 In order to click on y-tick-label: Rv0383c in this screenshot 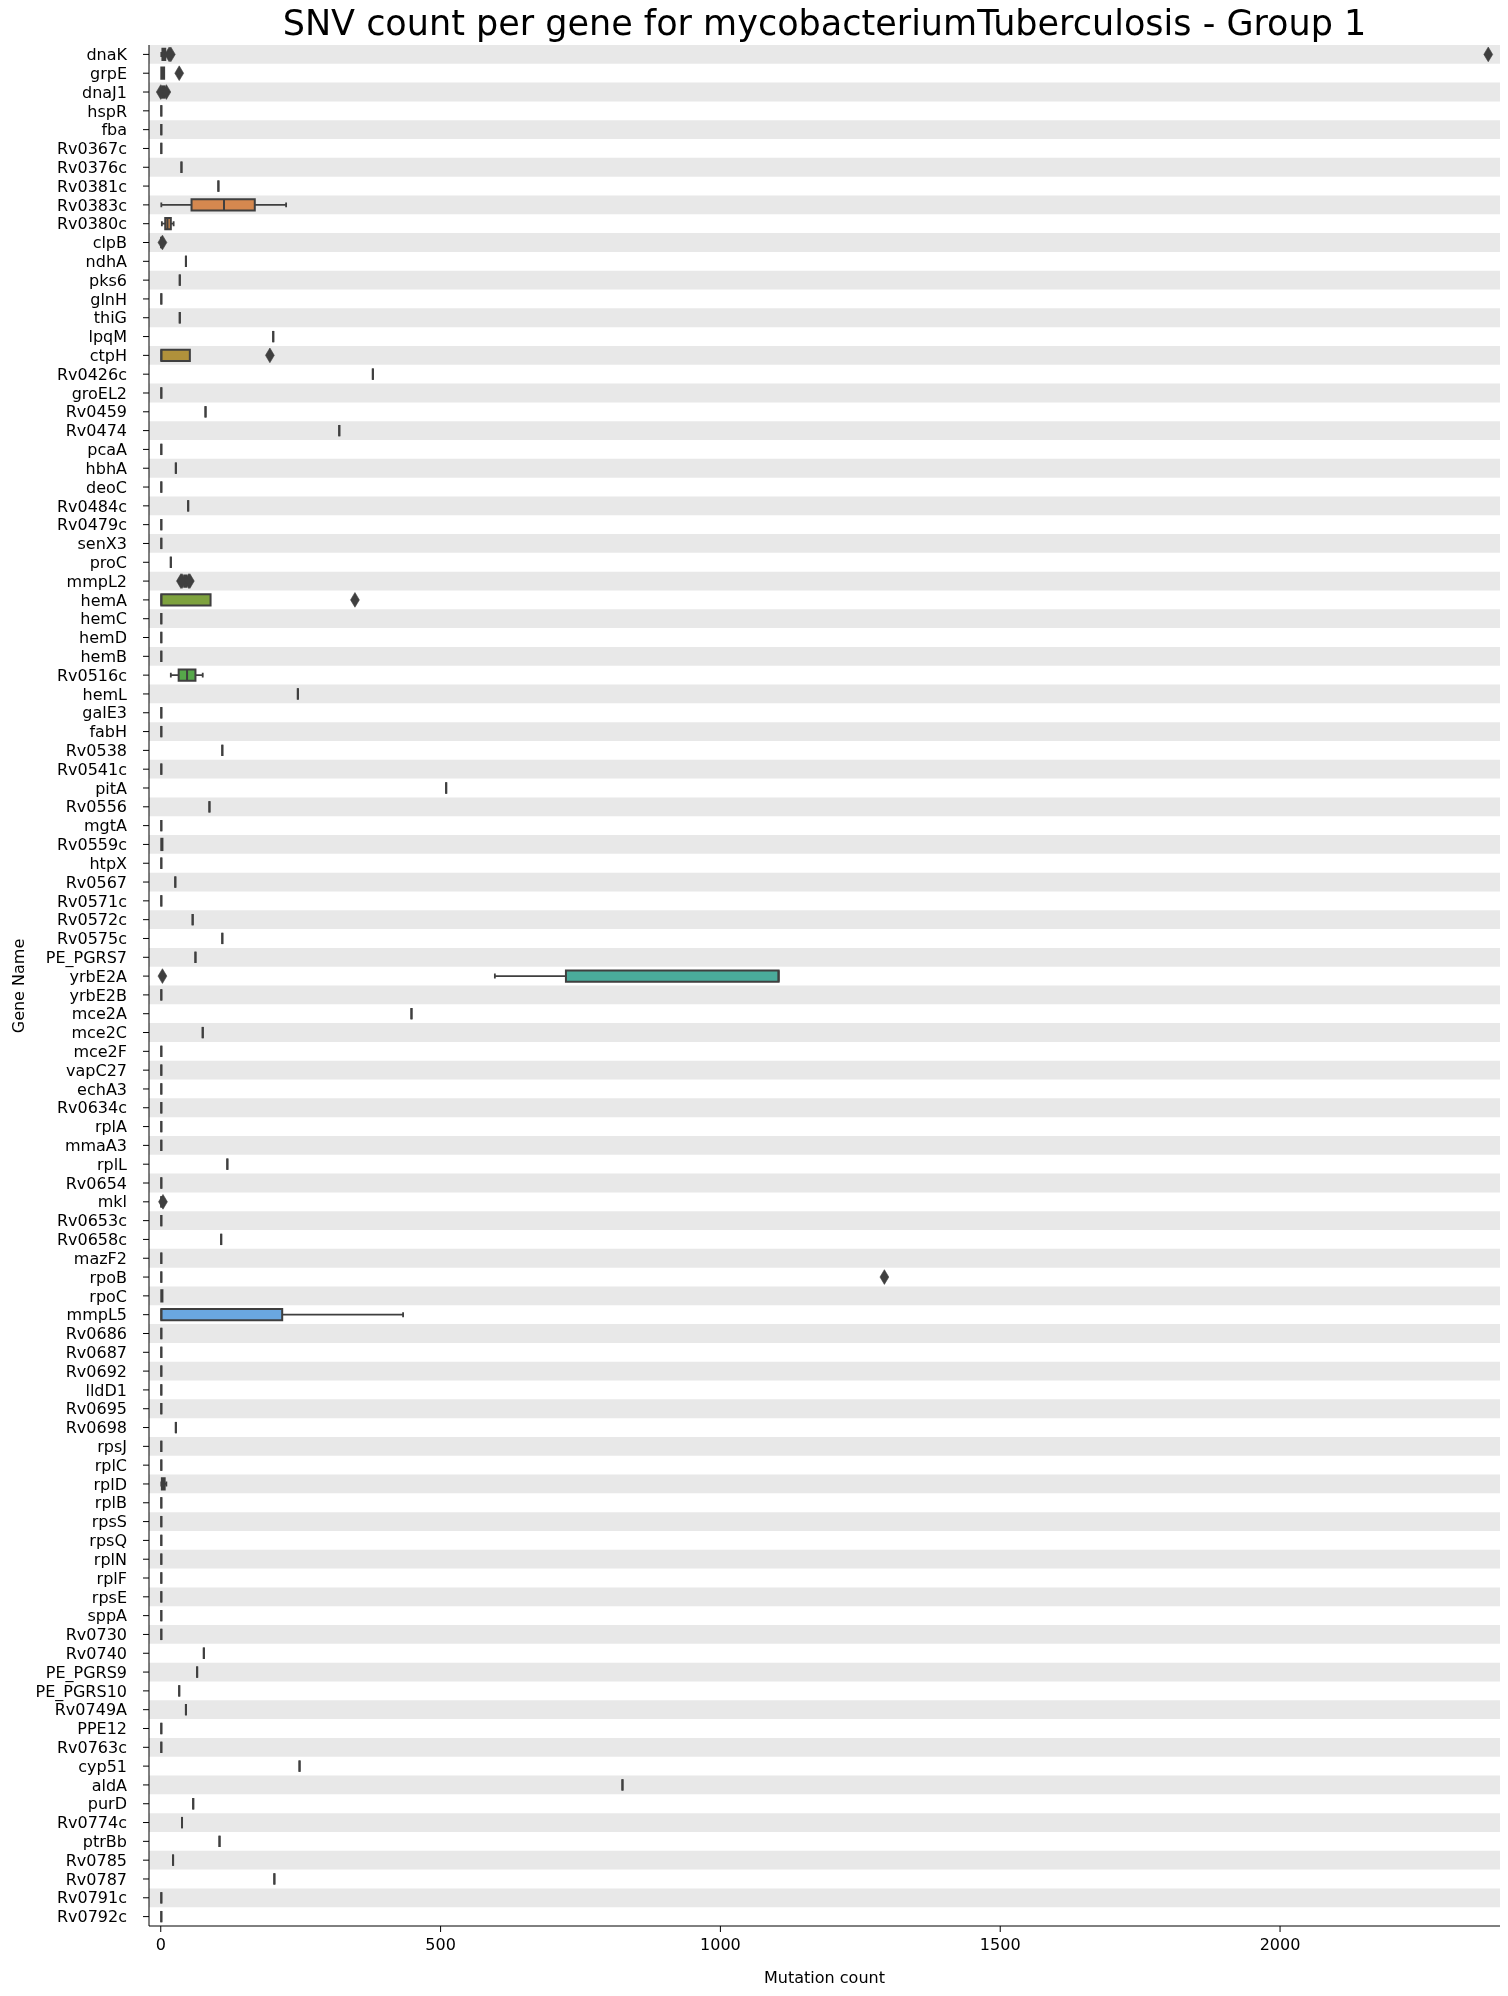, I will do `click(91, 205)`.